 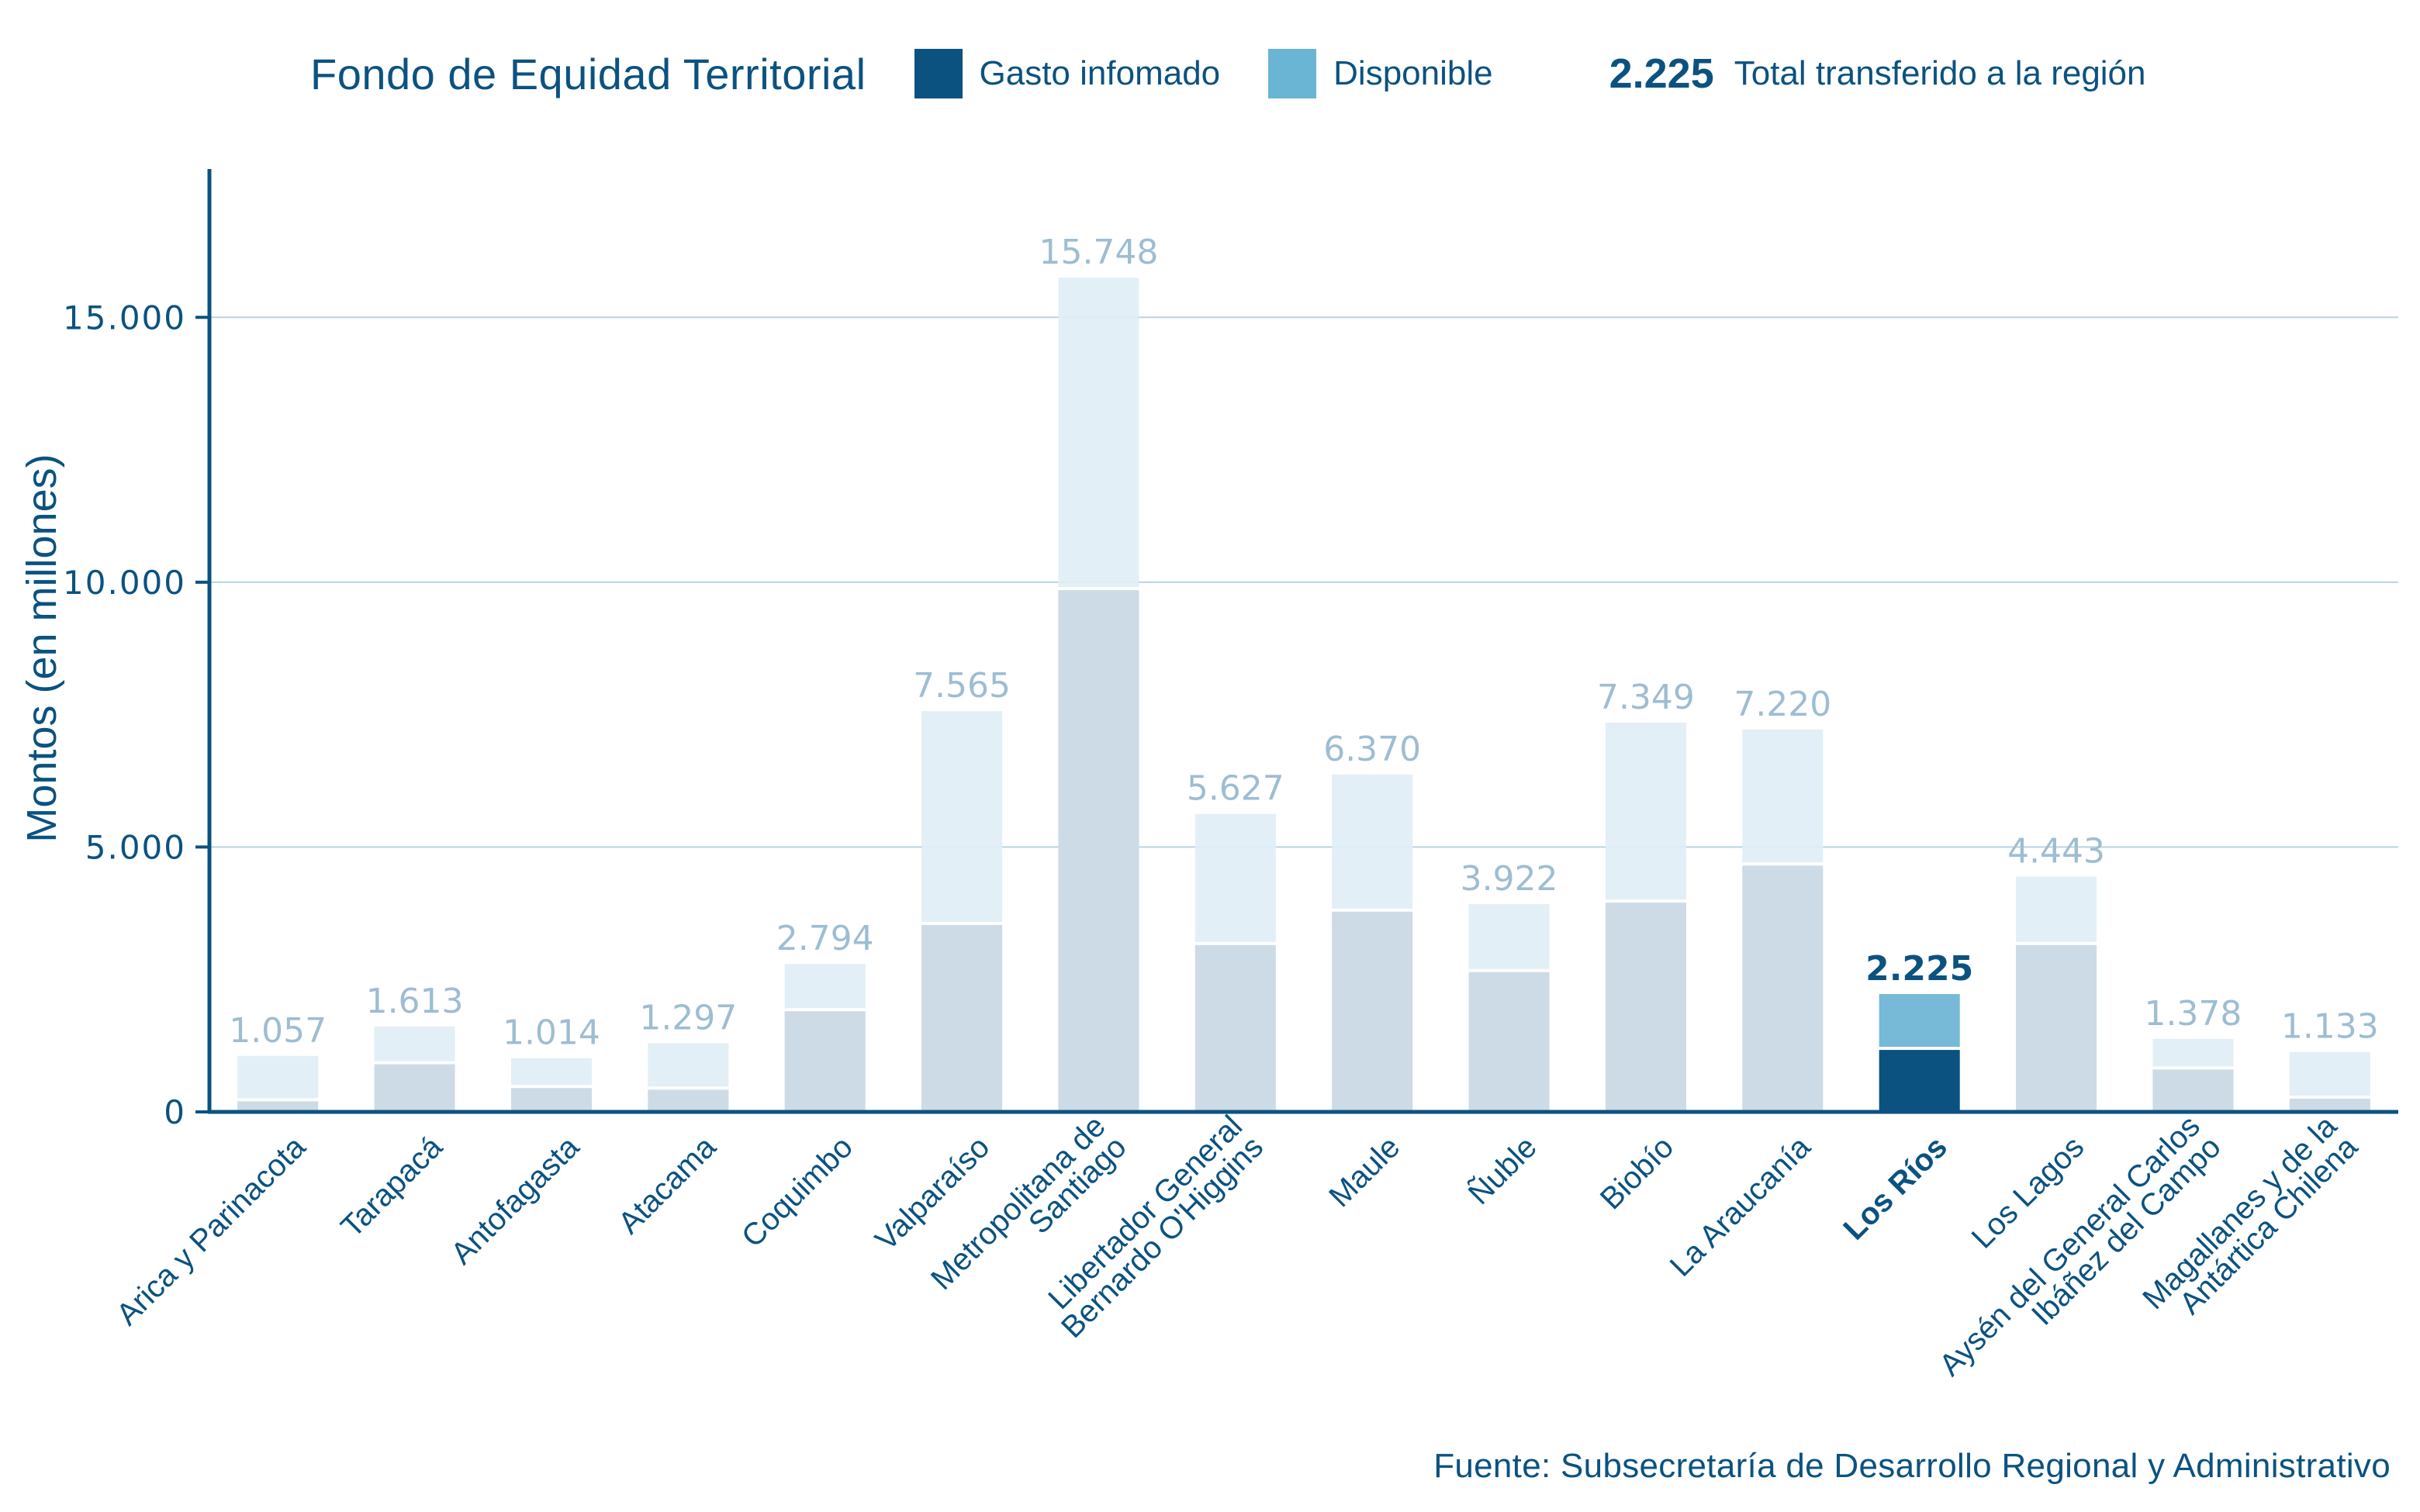 I want to click on x-tick-label-line: Maule, so click(x=1364, y=1171).